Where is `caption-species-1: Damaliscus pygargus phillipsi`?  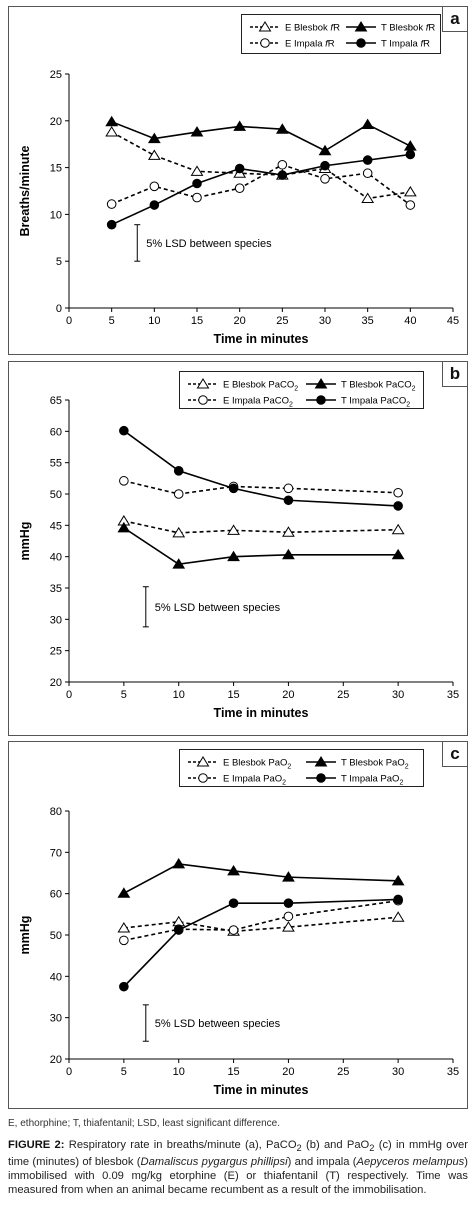 caption-species-1: Damaliscus pygargus phillipsi is located at coordinates (214, 1162).